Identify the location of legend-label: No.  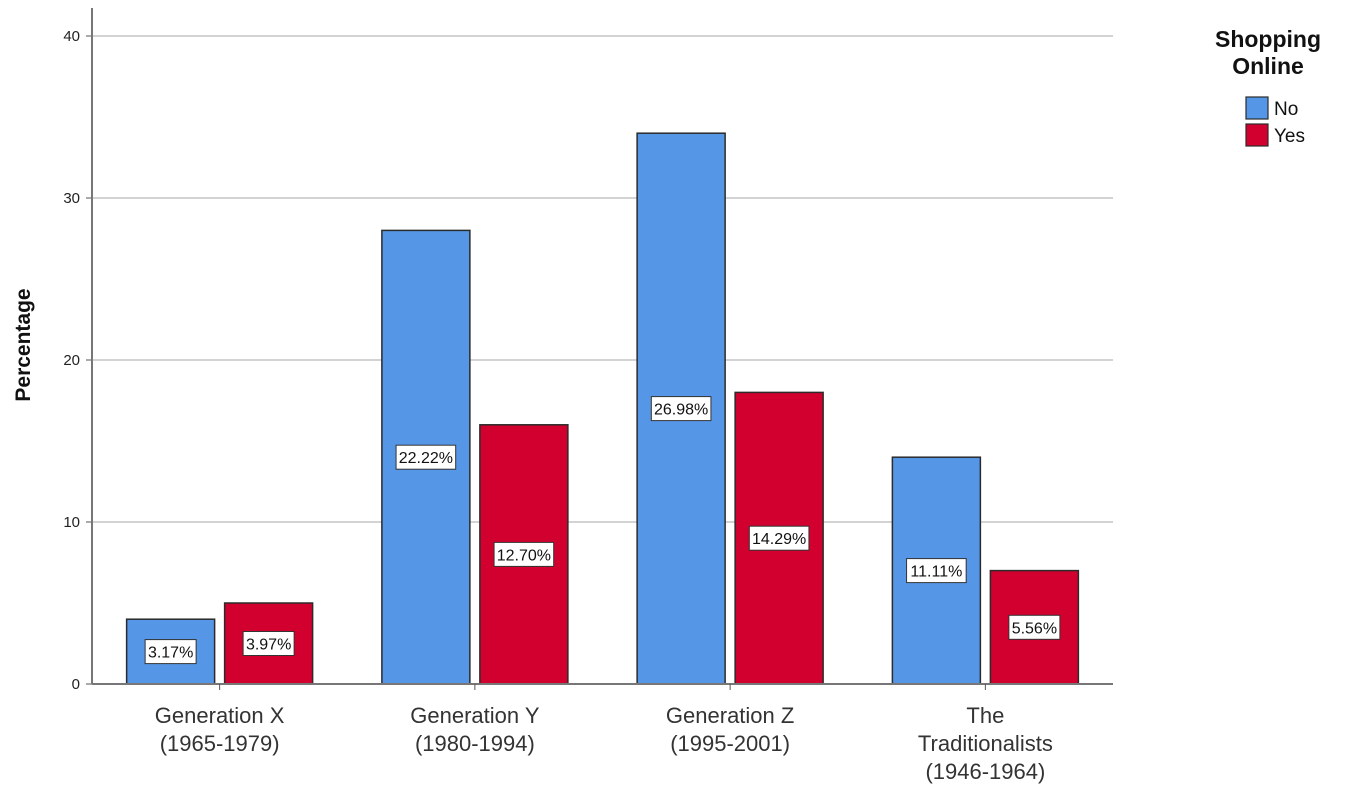
(1286, 109).